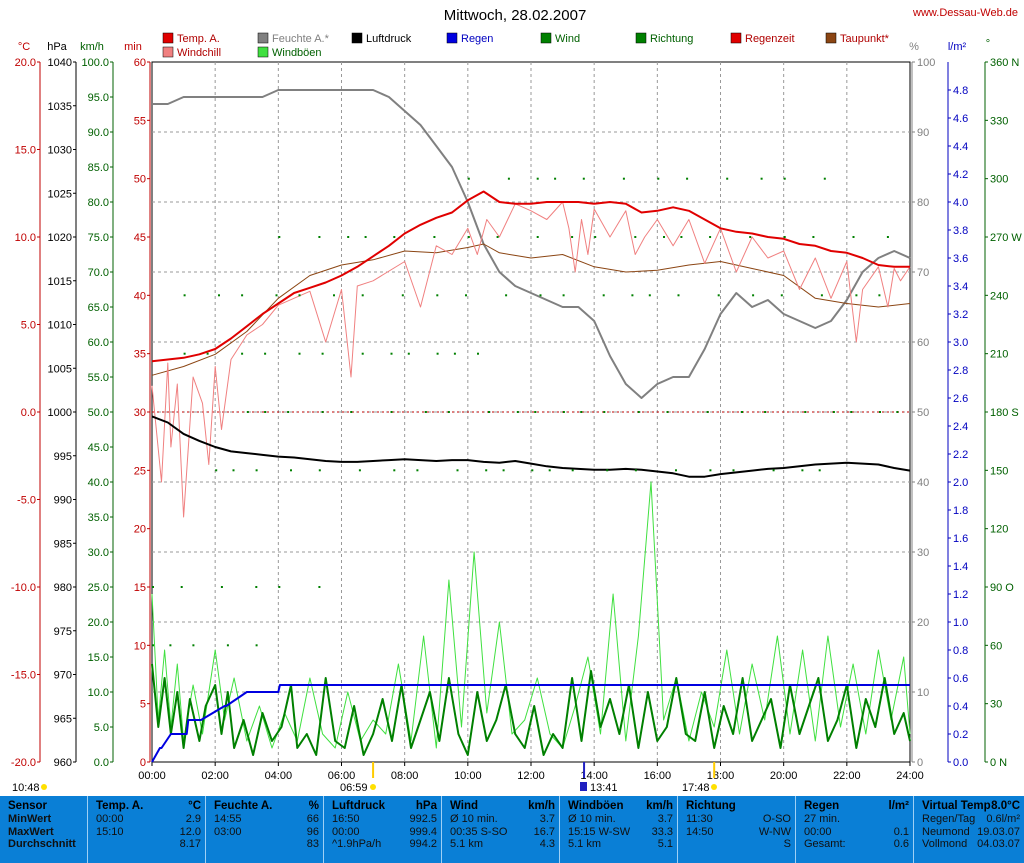 The image size is (1024, 863). Describe the element at coordinates (777, 819) in the screenshot. I see `row-right: O-SO` at that location.